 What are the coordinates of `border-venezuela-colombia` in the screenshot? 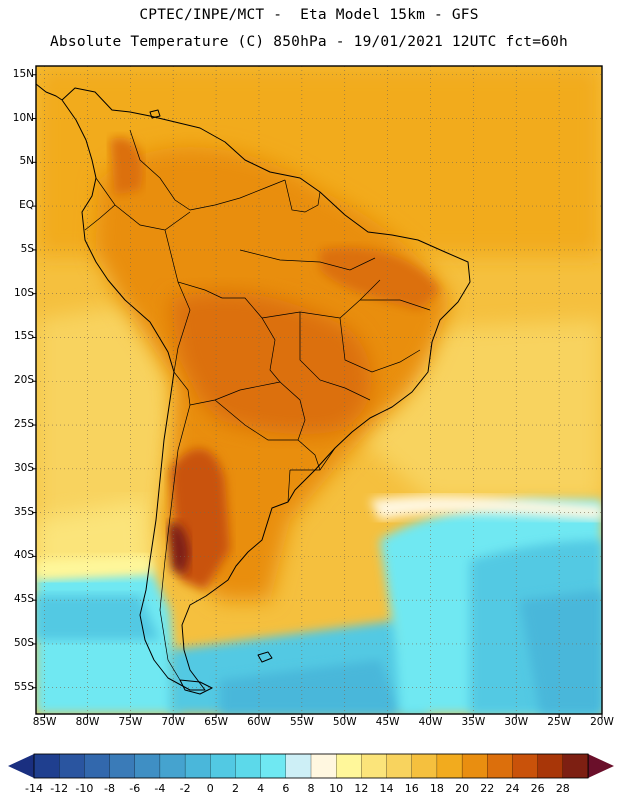 It's located at (160, 170).